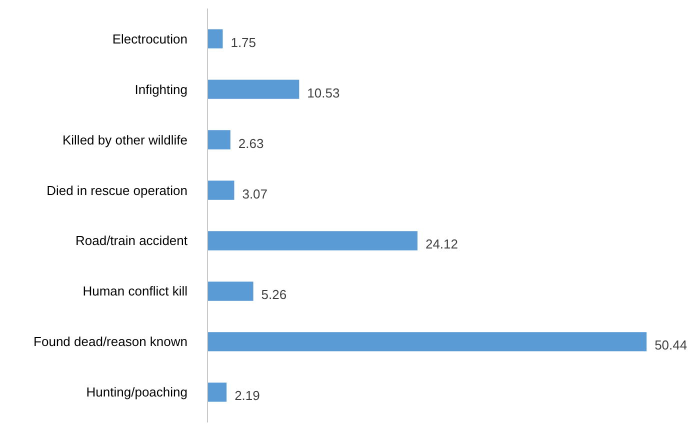  What do you see at coordinates (125, 140) in the screenshot?
I see `y-tick-label: Killed by other wildlife` at bounding box center [125, 140].